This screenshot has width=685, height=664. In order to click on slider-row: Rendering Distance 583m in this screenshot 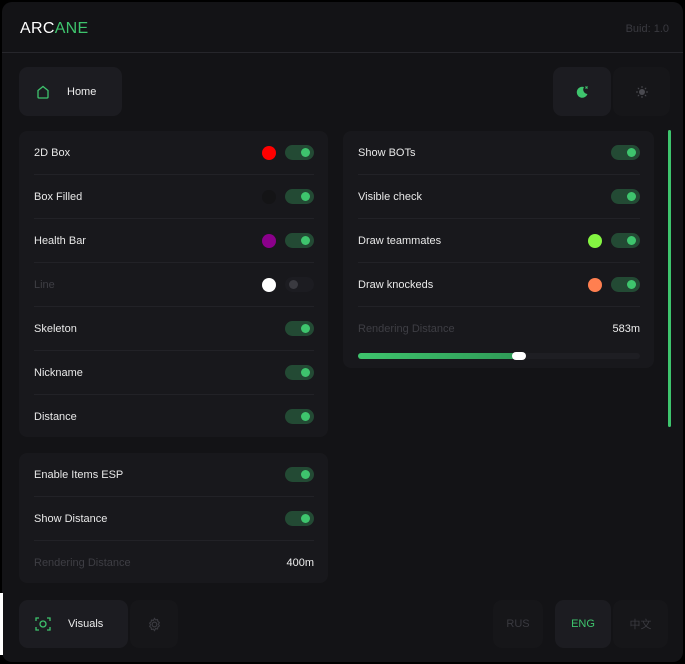, I will do `click(499, 329)`.